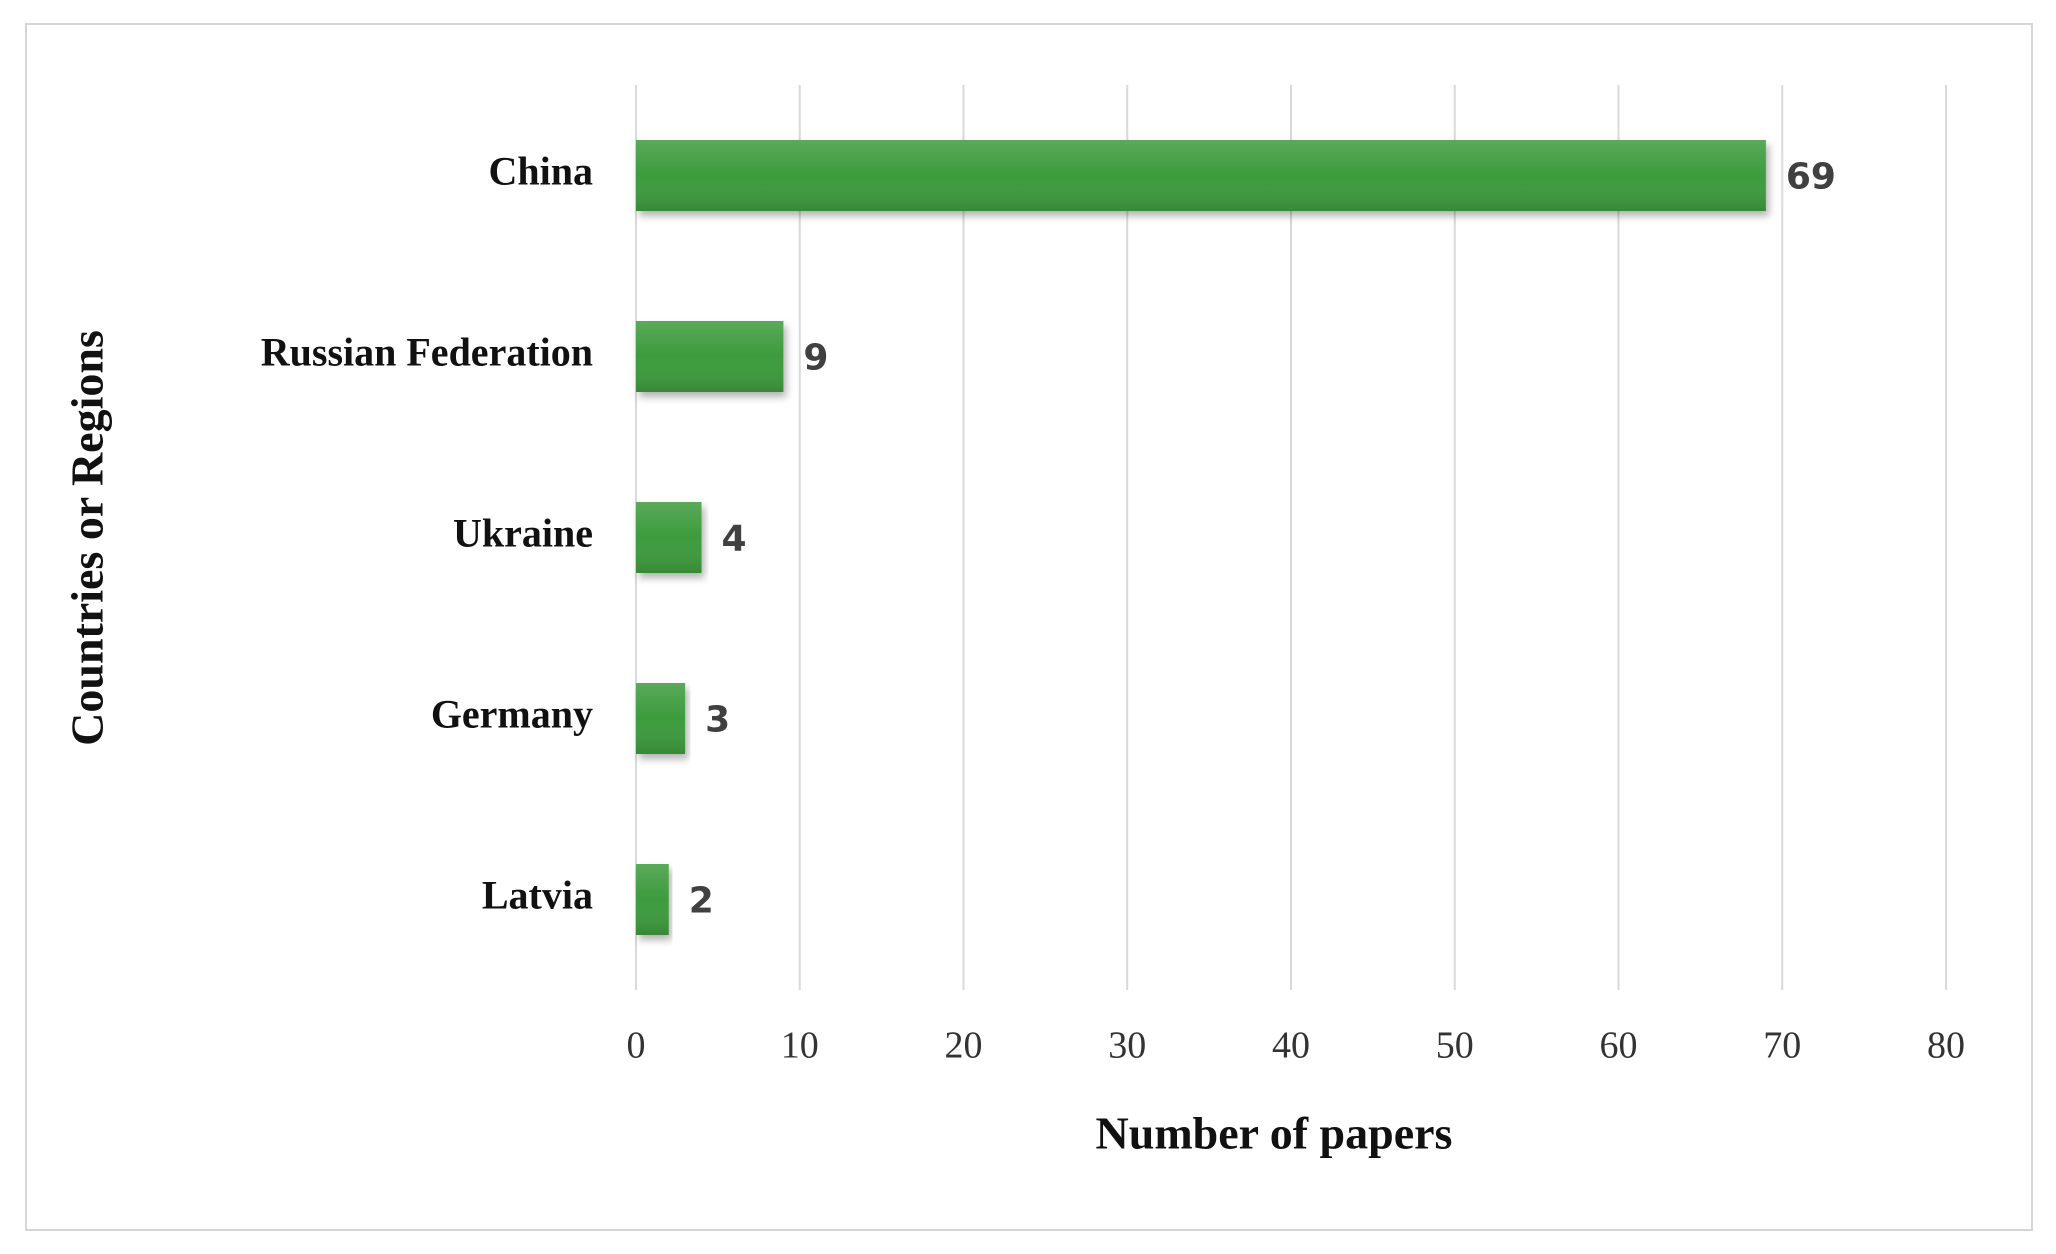  I want to click on x-tick-label: 70, so click(1782, 1046).